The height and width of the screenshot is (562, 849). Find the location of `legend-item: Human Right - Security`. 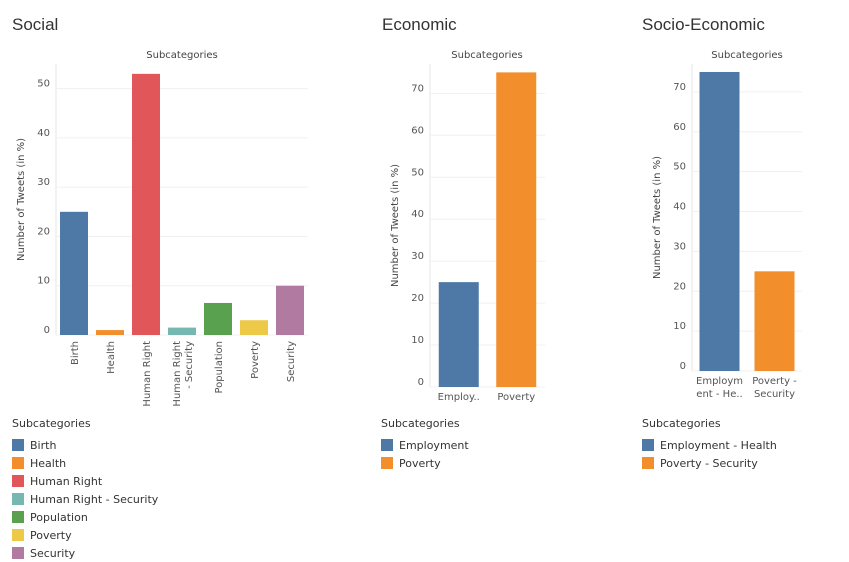

legend-item: Human Right - Security is located at coordinates (85, 499).